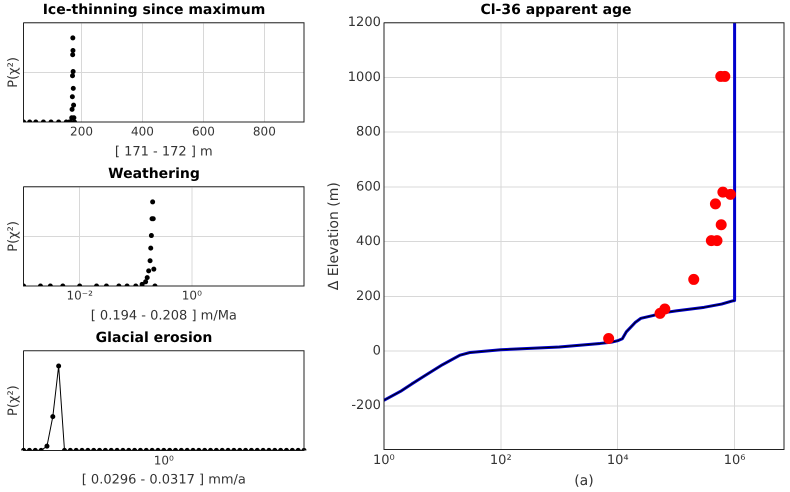 This screenshot has height=492, width=790. Describe the element at coordinates (264, 131) in the screenshot. I see `x-tick-label: 800` at that location.